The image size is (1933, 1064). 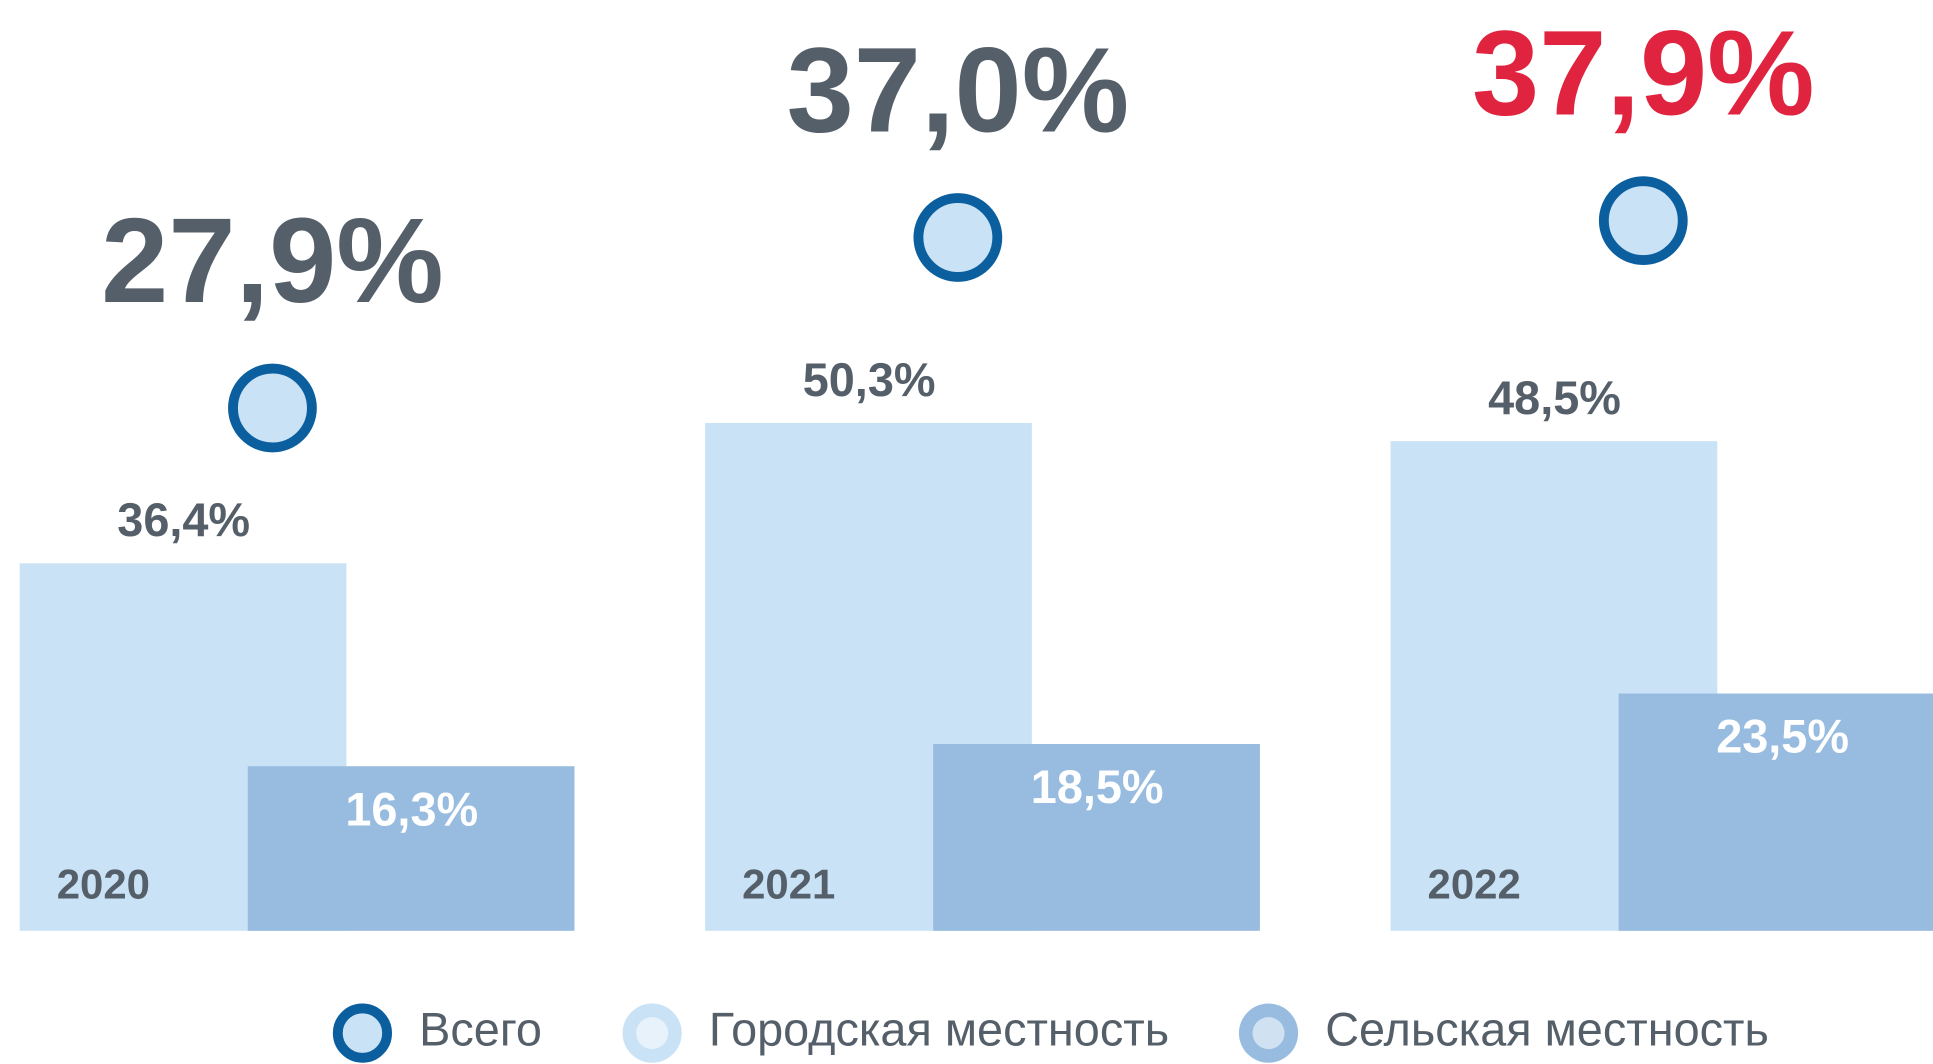 I want to click on x-tick-label: 2020, so click(x=103, y=884).